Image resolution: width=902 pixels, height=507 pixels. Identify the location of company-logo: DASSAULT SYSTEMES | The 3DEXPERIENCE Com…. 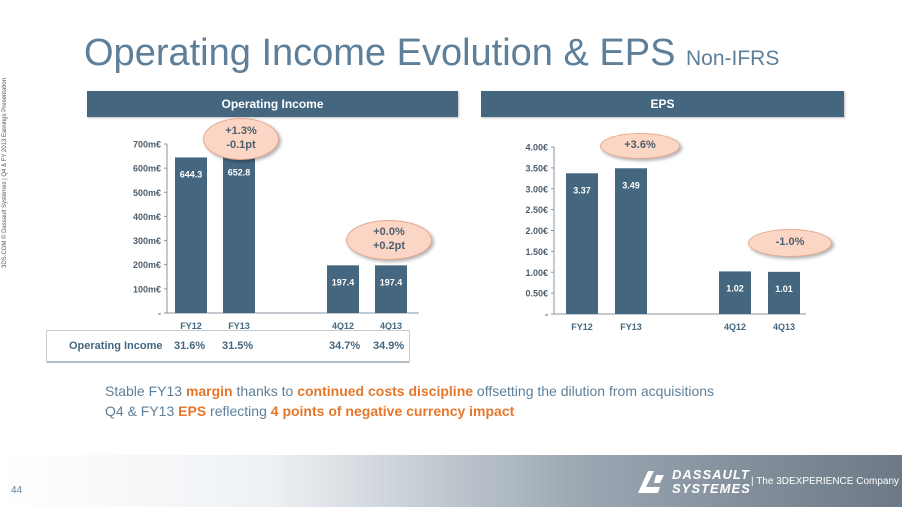
(766, 482).